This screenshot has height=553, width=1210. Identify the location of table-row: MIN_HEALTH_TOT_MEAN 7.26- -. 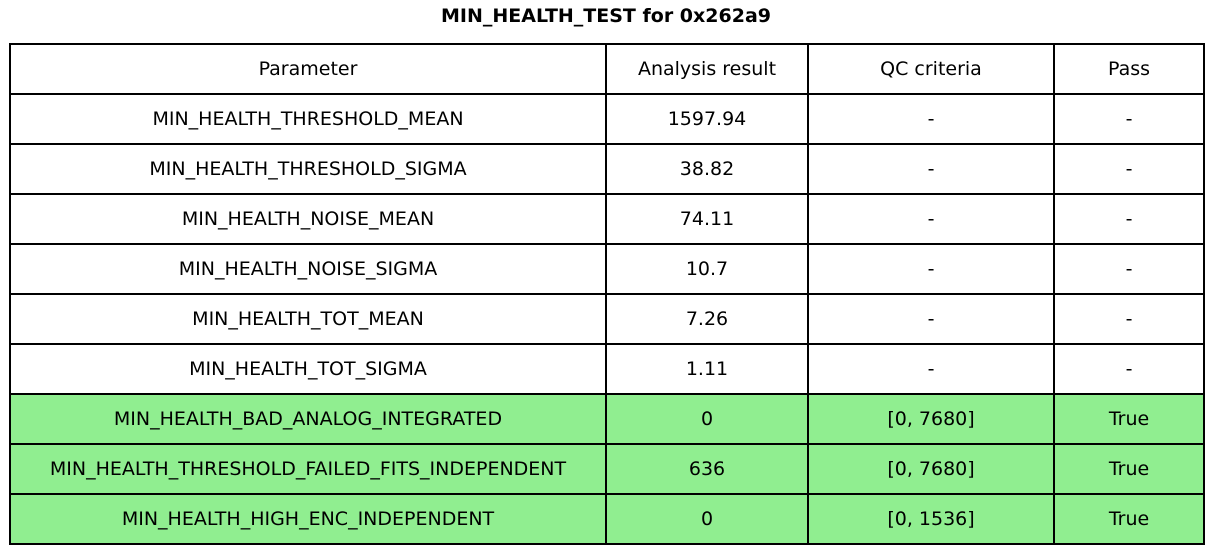
(607, 319).